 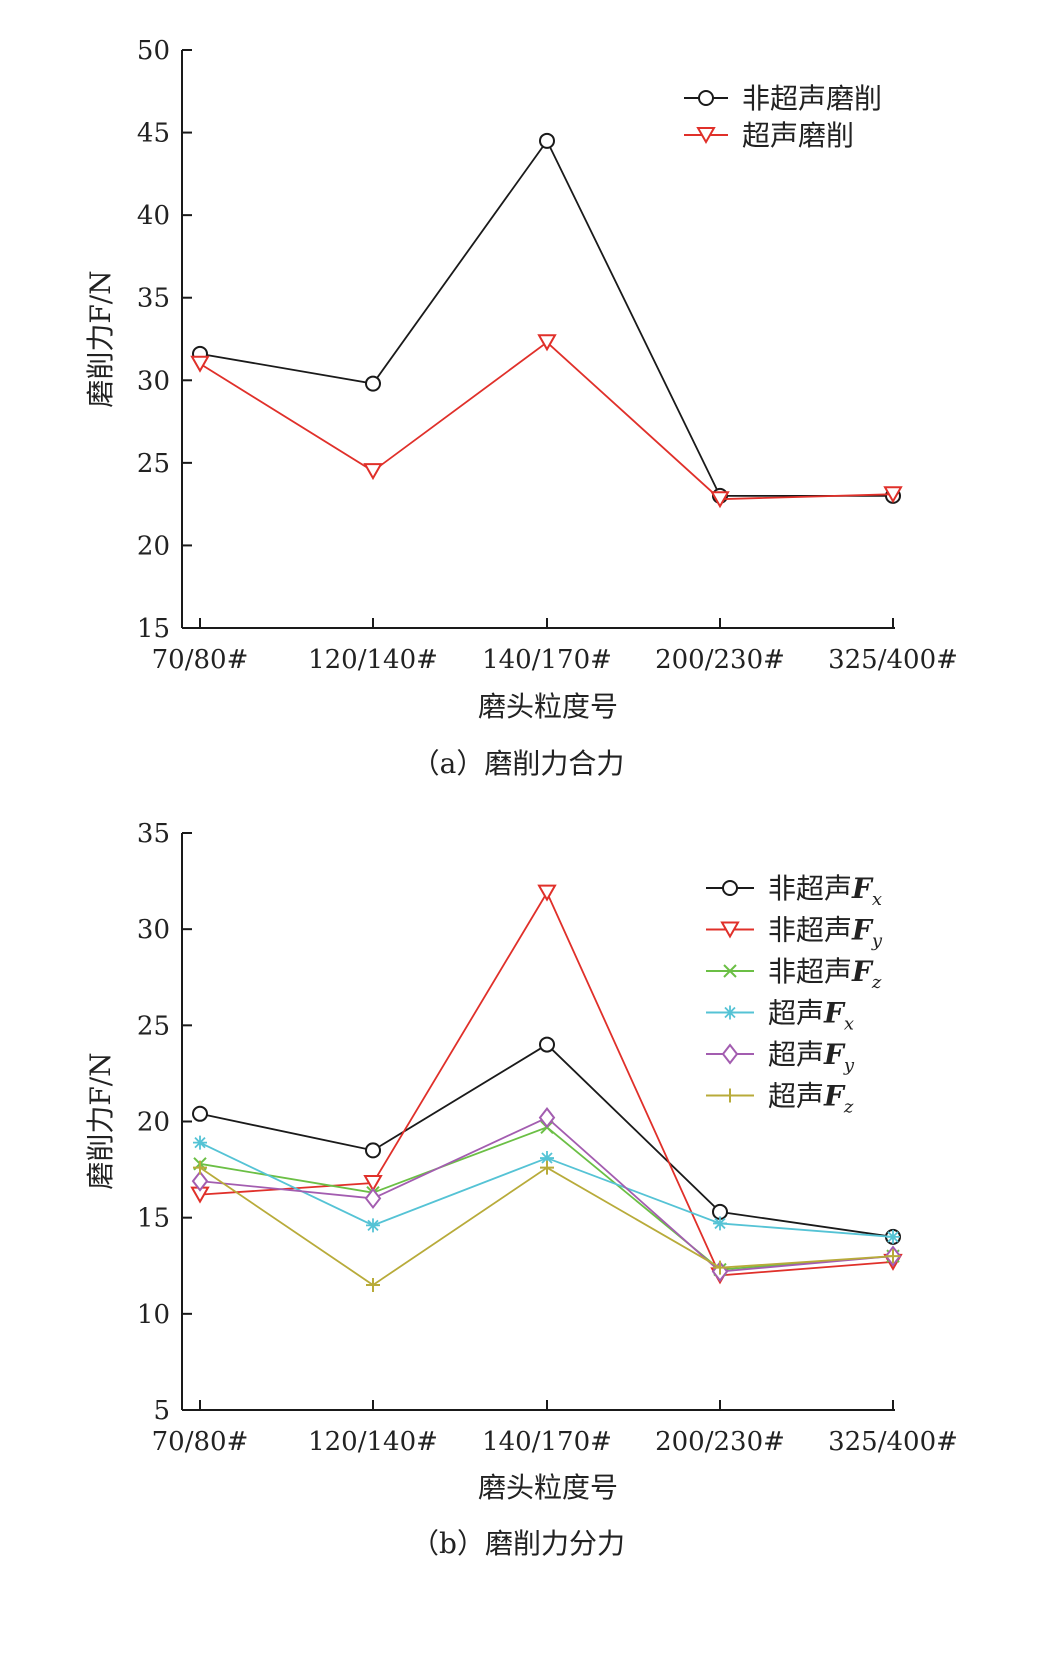 What do you see at coordinates (153, 51) in the screenshot?
I see `y-tick-label: 50` at bounding box center [153, 51].